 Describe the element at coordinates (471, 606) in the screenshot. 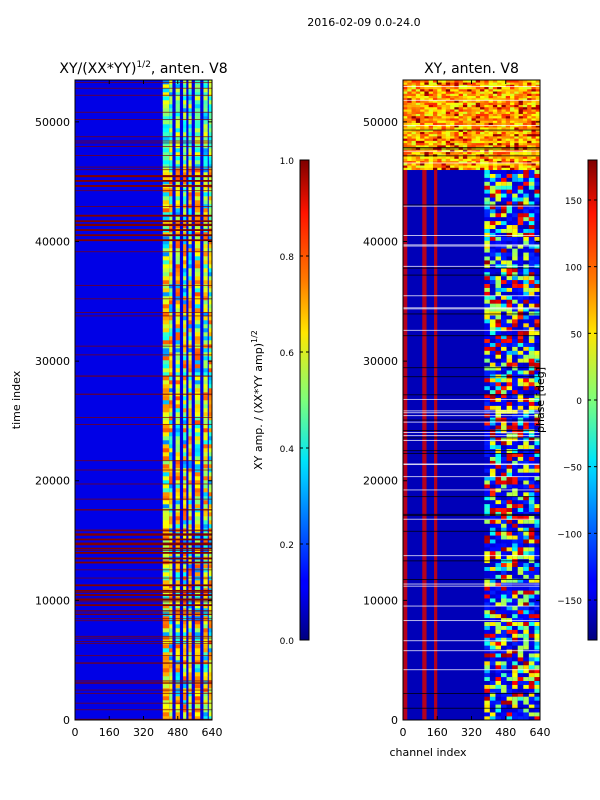

I see `phase-flag-line` at that location.